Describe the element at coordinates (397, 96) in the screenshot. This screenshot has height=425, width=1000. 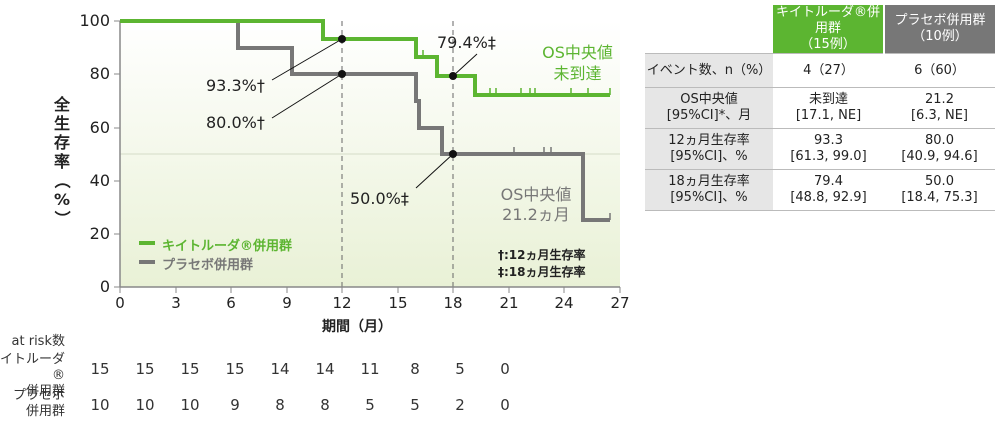
I see `annotation-dots` at that location.